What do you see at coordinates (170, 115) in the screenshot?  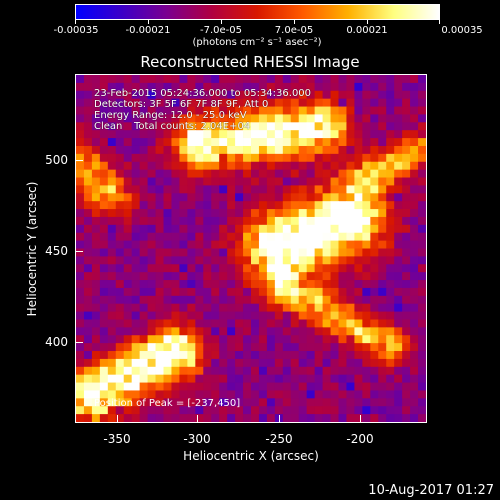 I see `energy-range-text: Energy Range: 12.0 - 25.0 keV` at bounding box center [170, 115].